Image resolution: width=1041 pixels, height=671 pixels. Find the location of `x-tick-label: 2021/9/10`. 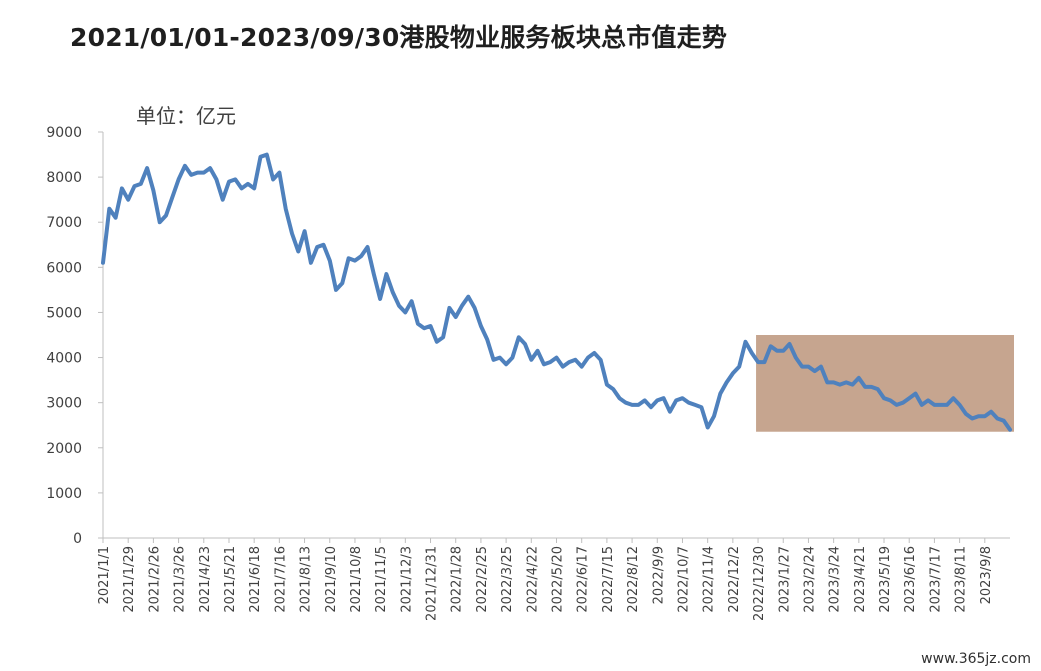

x-tick-label: 2021/9/10 is located at coordinates (331, 579).